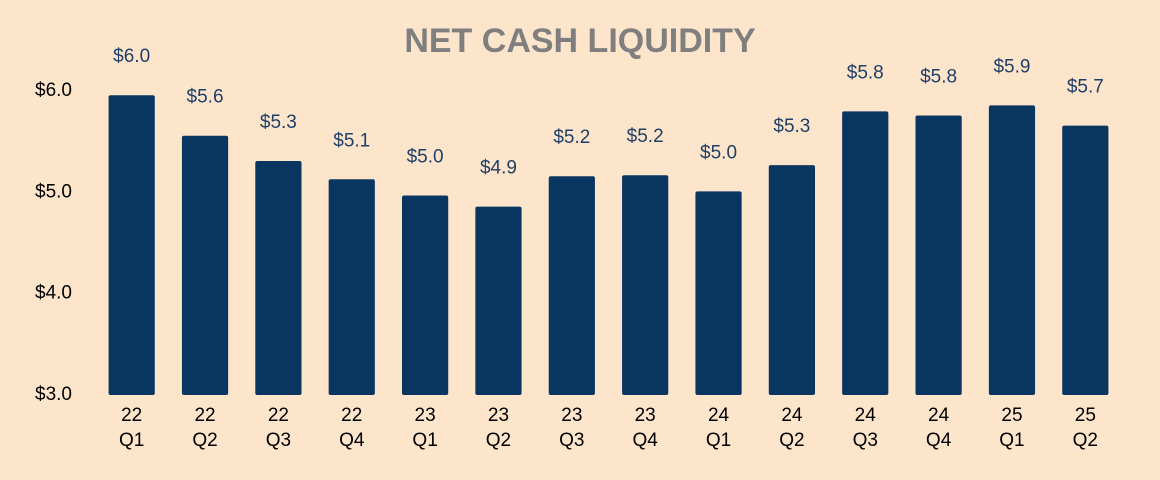 This screenshot has width=1160, height=480. What do you see at coordinates (351, 140) in the screenshot?
I see `value-label: $5.1` at bounding box center [351, 140].